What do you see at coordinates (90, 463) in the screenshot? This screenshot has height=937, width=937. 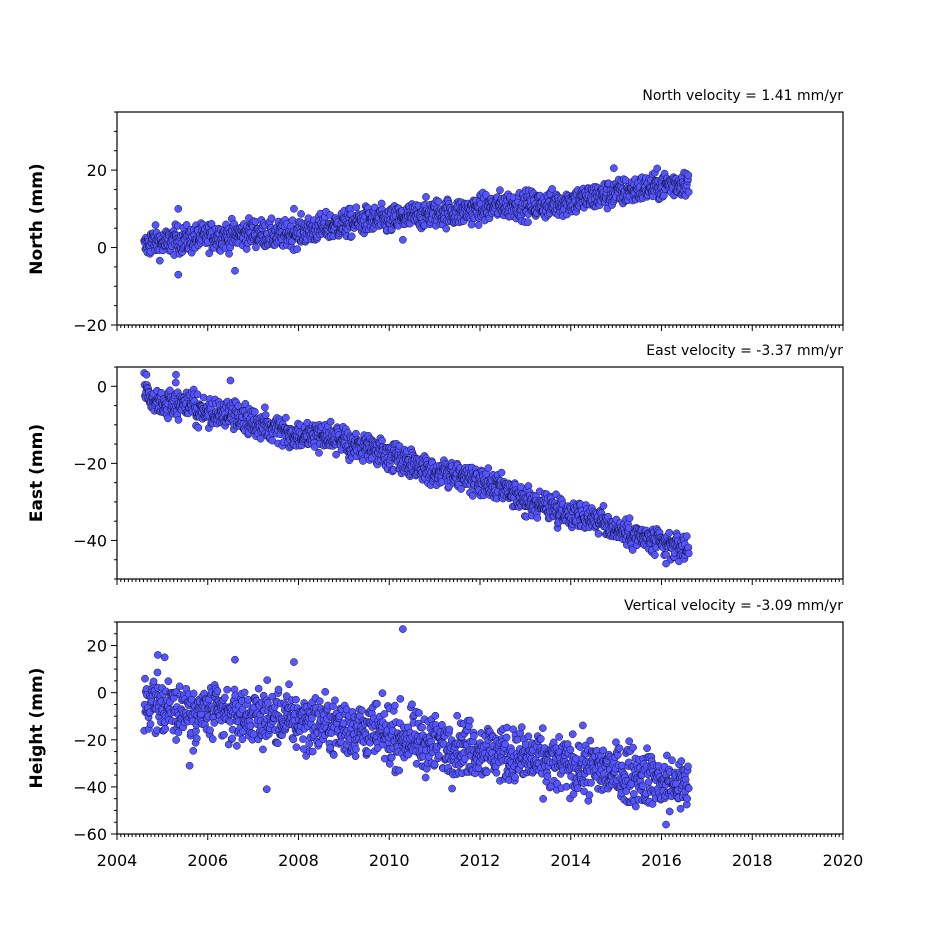 I see `east-y-tick-label: −20` at bounding box center [90, 463].